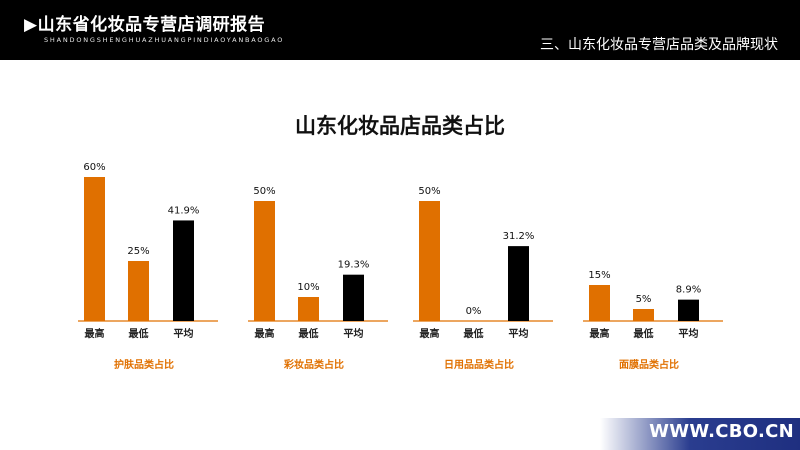 This screenshot has height=450, width=800. I want to click on value-label: 31.2%, so click(519, 236).